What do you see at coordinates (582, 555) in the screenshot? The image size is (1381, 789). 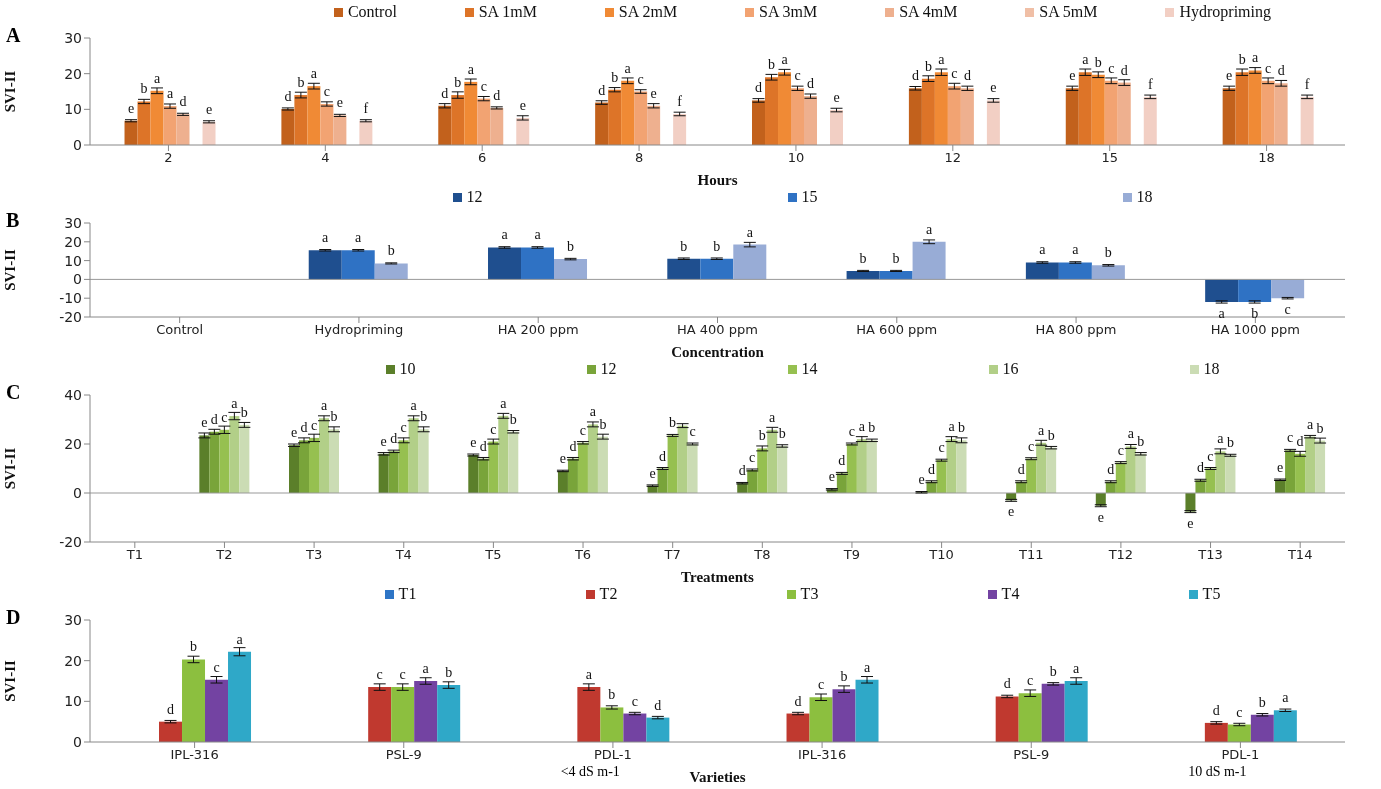 I see `x-tick-label: T6` at bounding box center [582, 555].